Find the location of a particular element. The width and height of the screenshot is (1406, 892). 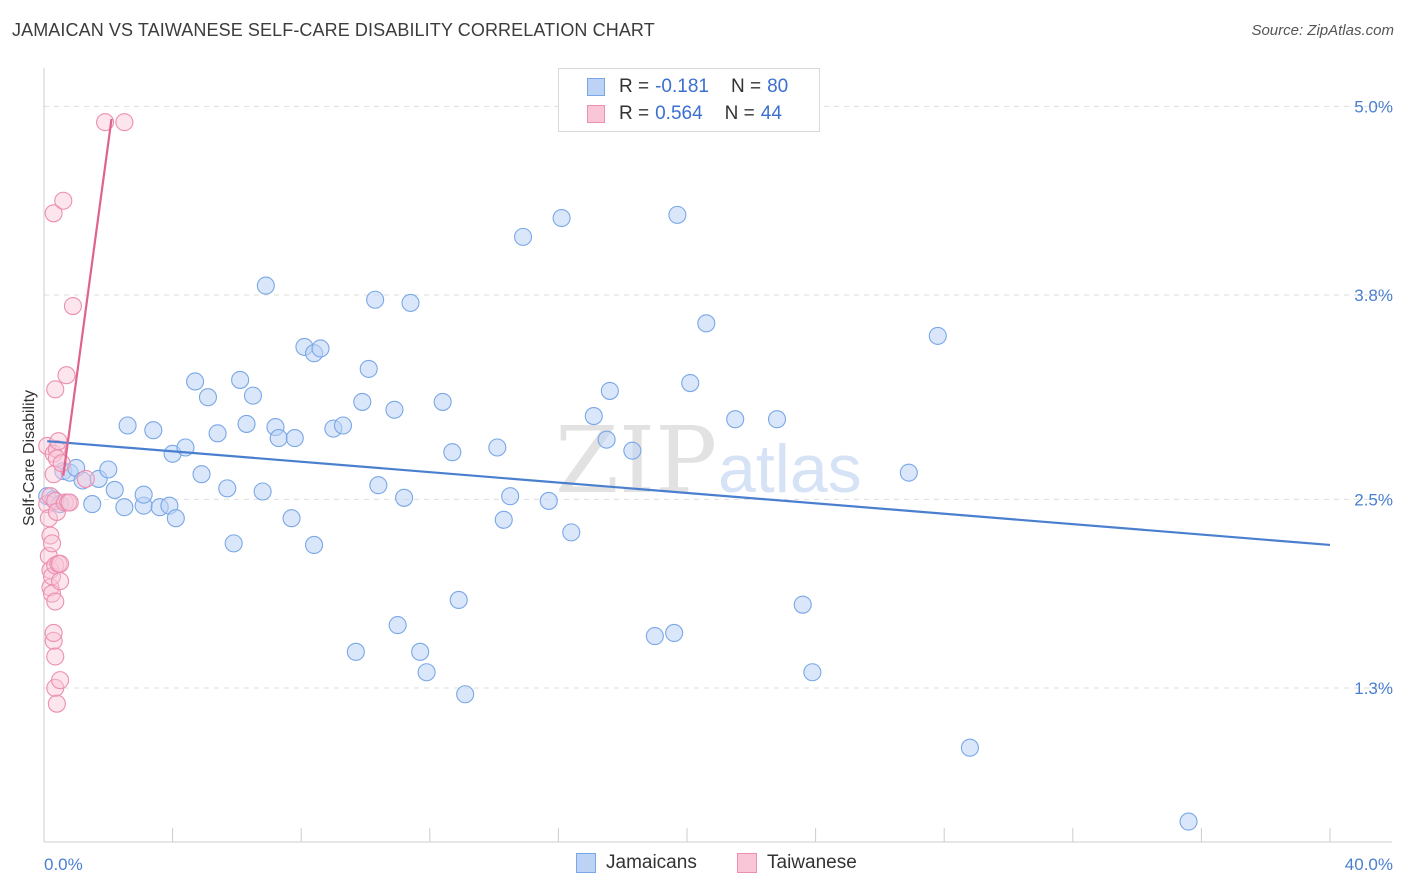

legend-r-value: 0.564 is located at coordinates (679, 113).